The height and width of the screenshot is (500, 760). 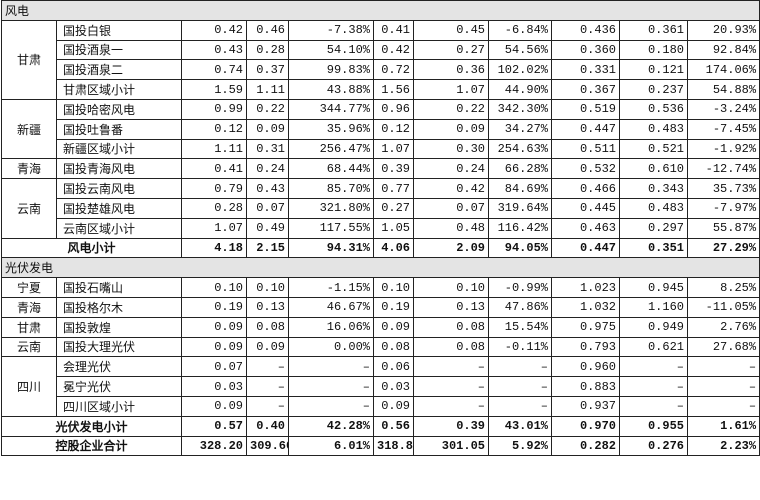 I want to click on cell-value: 0.466, so click(x=585, y=188).